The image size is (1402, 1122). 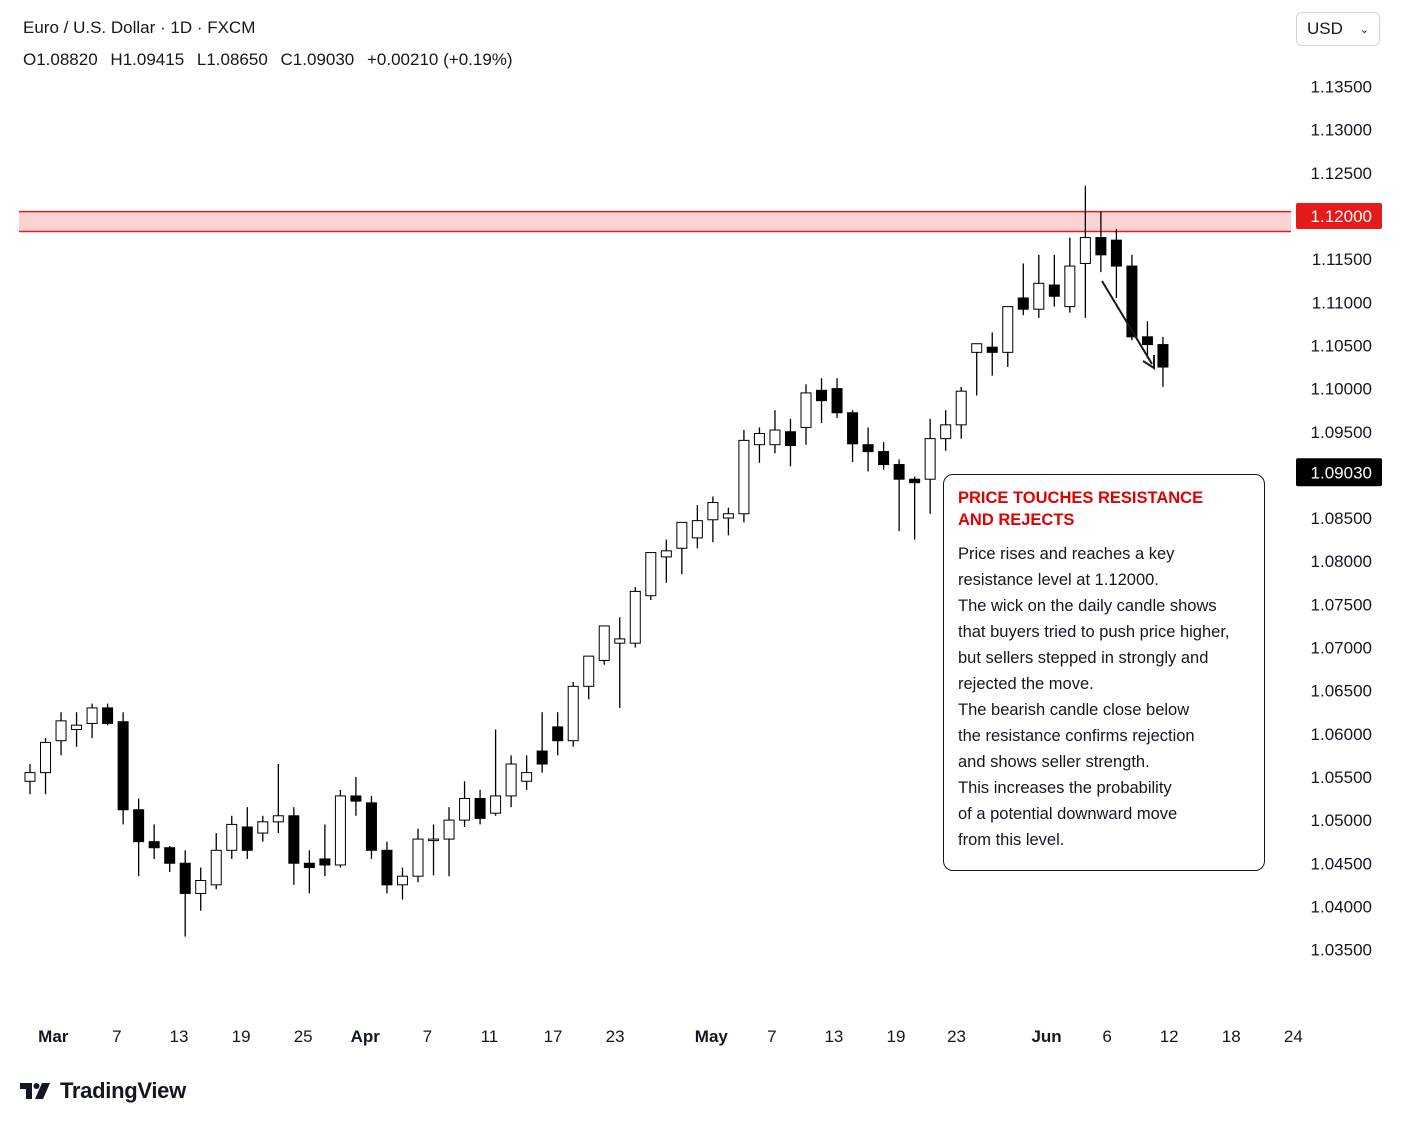 What do you see at coordinates (1054, 762) in the screenshot?
I see `annotation-line: and shows seller strength.` at bounding box center [1054, 762].